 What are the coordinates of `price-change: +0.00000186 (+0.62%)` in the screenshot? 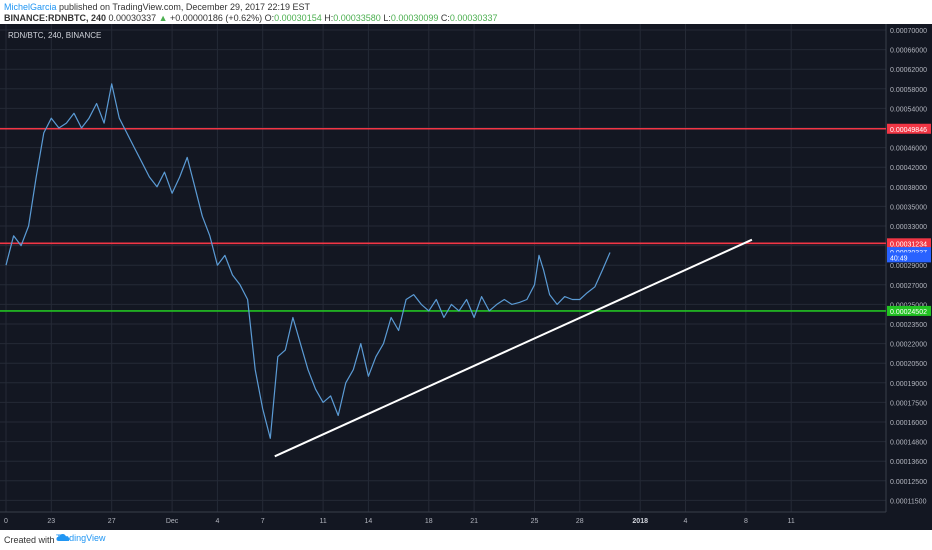 It's located at (216, 18).